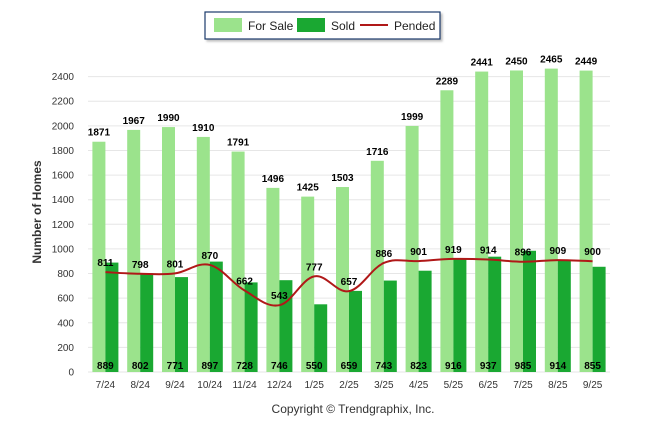 The width and height of the screenshot is (646, 434). What do you see at coordinates (105, 366) in the screenshot?
I see `sold-value-label: 889` at bounding box center [105, 366].